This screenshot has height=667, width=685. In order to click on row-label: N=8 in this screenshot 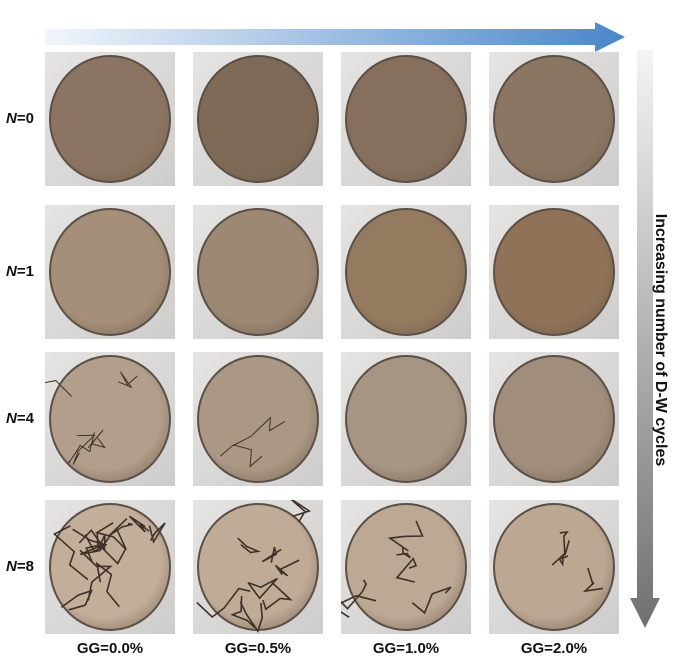, I will do `click(20, 566)`.